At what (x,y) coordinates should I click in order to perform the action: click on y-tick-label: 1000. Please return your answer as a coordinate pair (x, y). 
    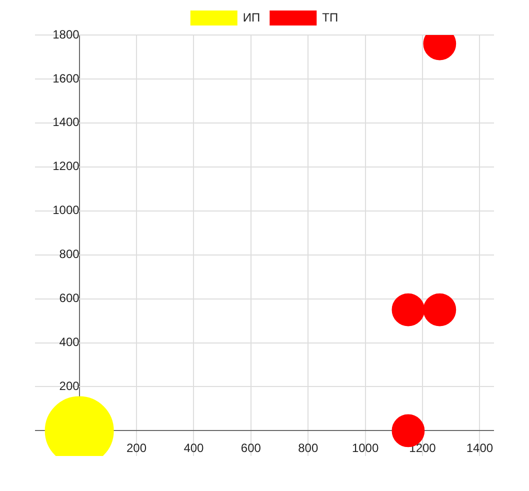
    Looking at the image, I should click on (66, 210).